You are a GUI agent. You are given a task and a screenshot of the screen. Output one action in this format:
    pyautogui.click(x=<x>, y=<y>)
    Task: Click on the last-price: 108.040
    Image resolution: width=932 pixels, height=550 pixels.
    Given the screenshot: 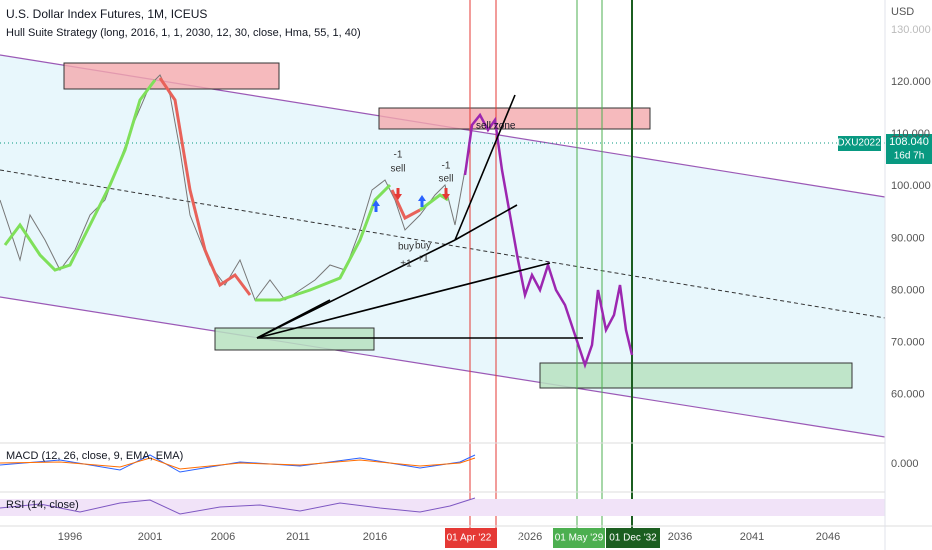 What is the action you would take?
    pyautogui.click(x=909, y=142)
    